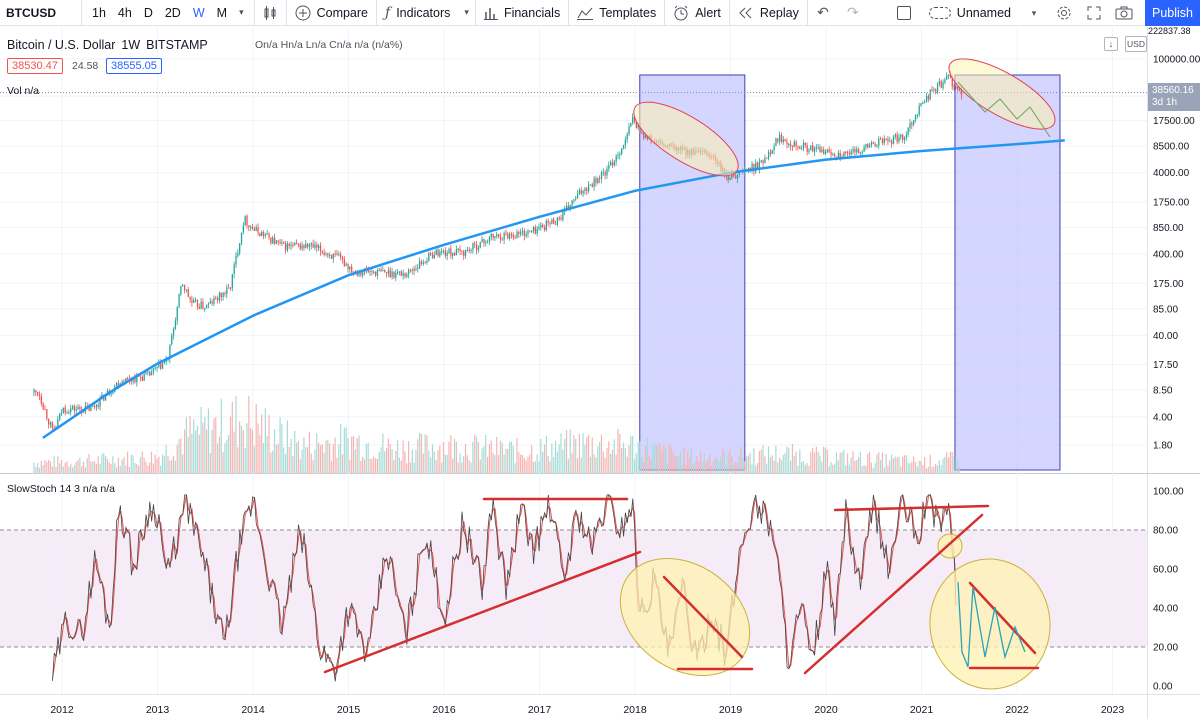  I want to click on volume-legend: Vol n/a, so click(23, 91).